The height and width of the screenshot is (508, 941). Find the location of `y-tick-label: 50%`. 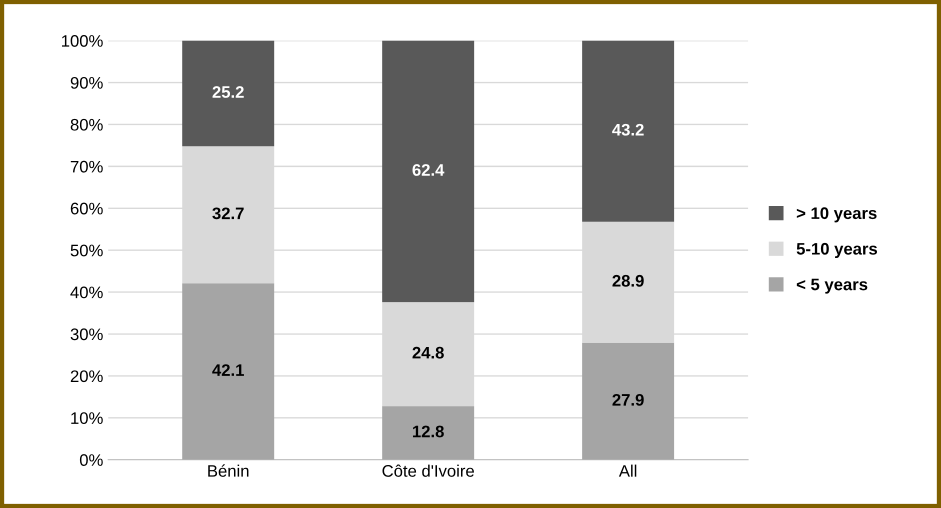

y-tick-label: 50% is located at coordinates (86, 250).